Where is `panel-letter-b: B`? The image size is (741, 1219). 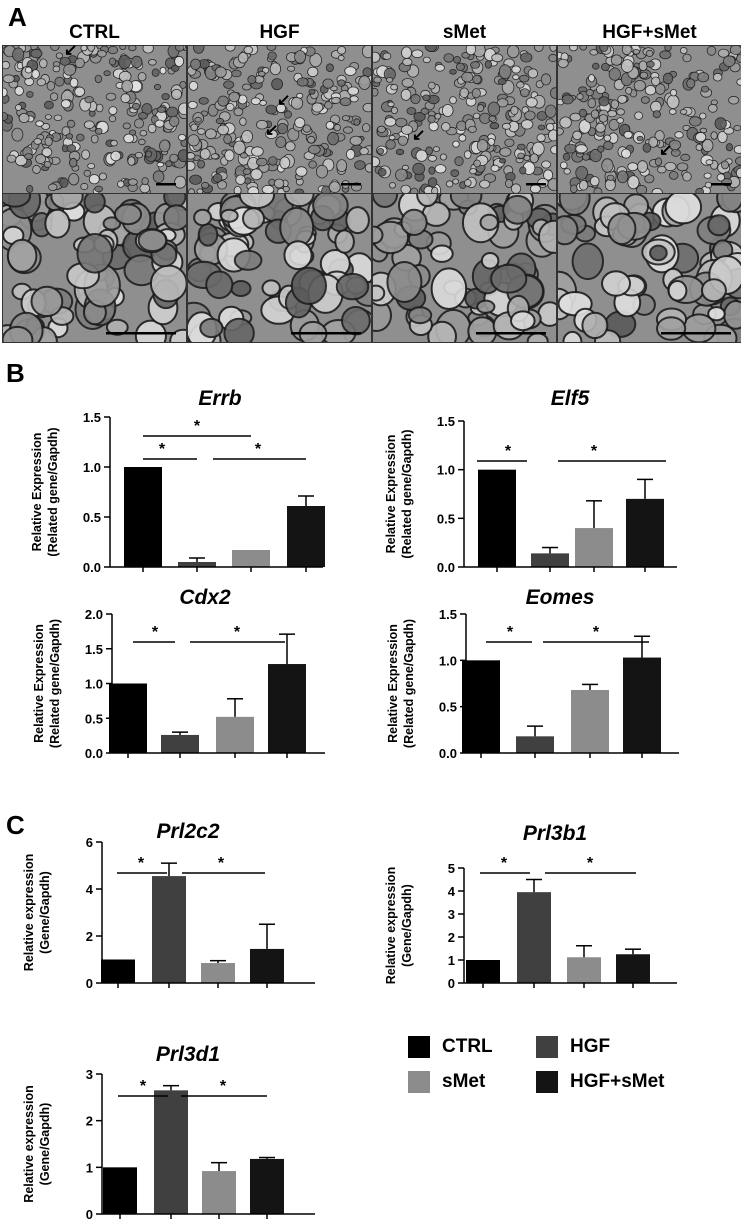
panel-letter-b: B is located at coordinates (15, 373).